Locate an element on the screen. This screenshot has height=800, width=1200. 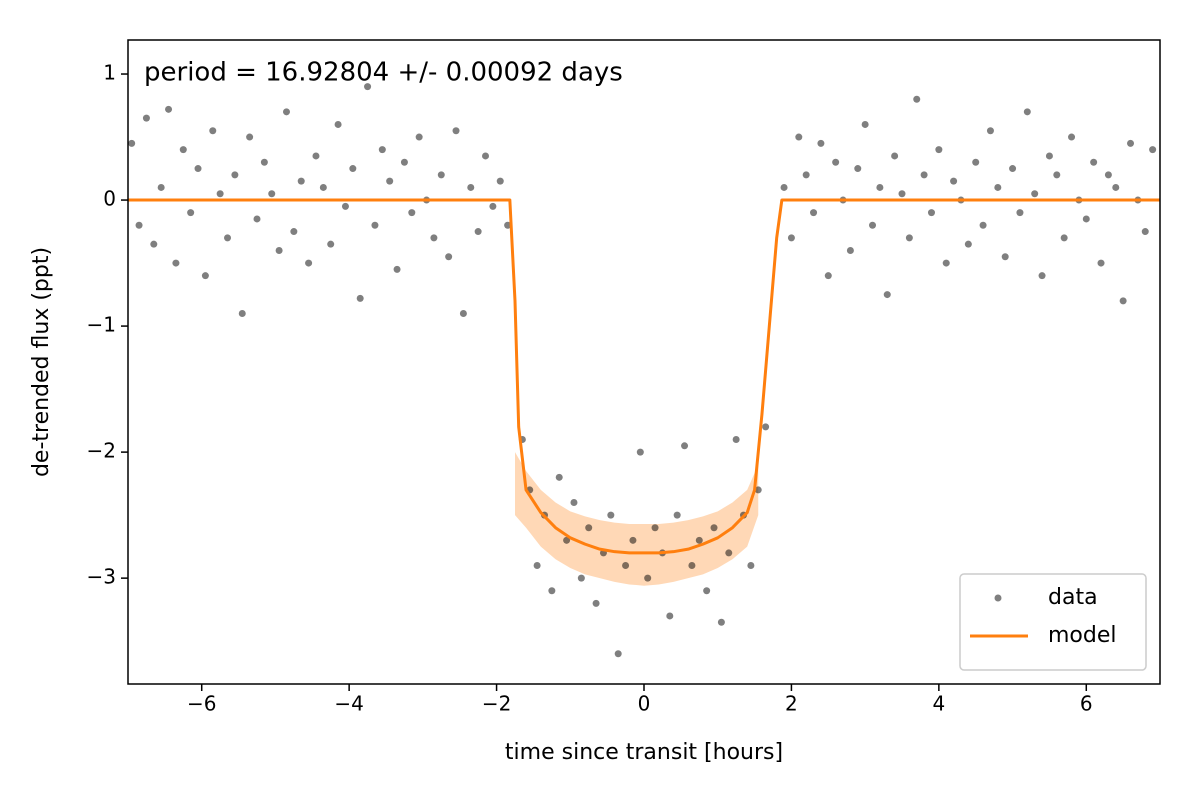
x-tick-label: 6 is located at coordinates (1086, 704).